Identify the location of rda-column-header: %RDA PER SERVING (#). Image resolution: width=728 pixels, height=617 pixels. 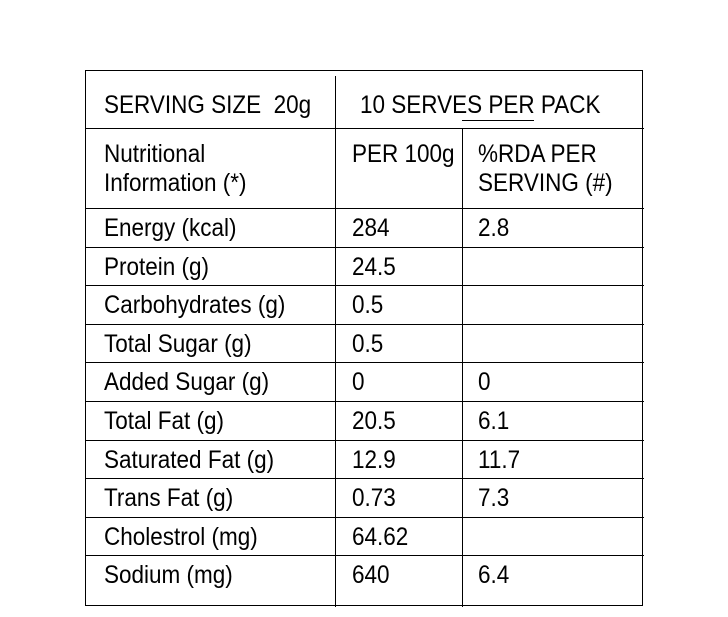
(545, 168).